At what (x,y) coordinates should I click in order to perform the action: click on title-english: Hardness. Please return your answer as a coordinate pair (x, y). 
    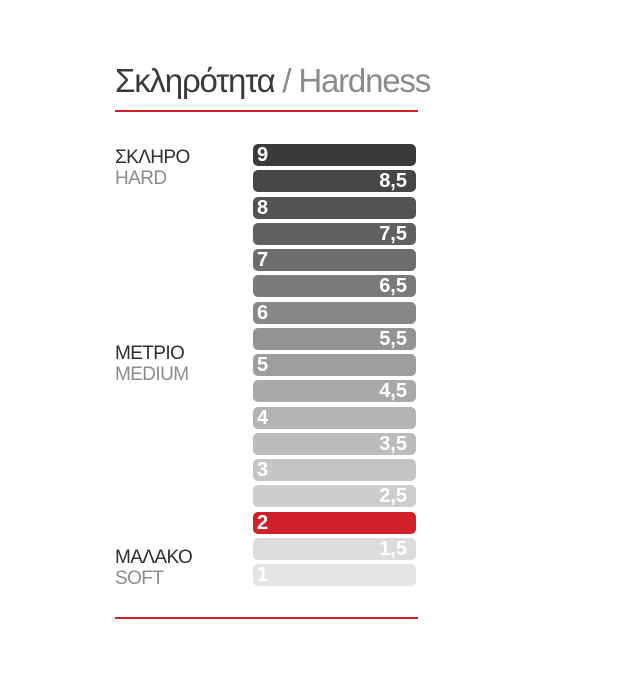
    Looking at the image, I should click on (364, 80).